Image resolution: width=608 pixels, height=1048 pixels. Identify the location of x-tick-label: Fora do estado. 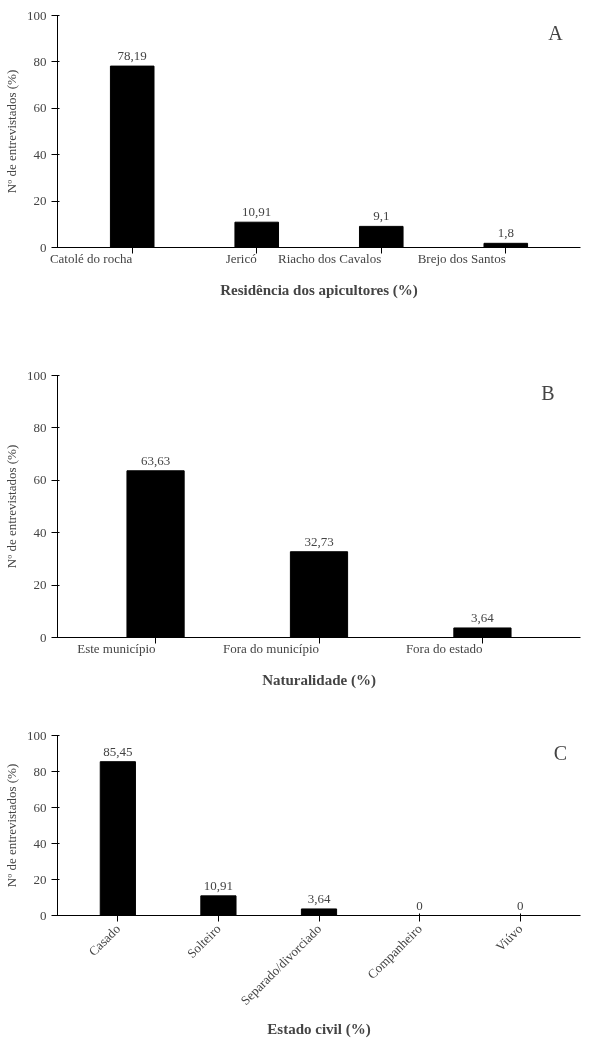
(444, 648).